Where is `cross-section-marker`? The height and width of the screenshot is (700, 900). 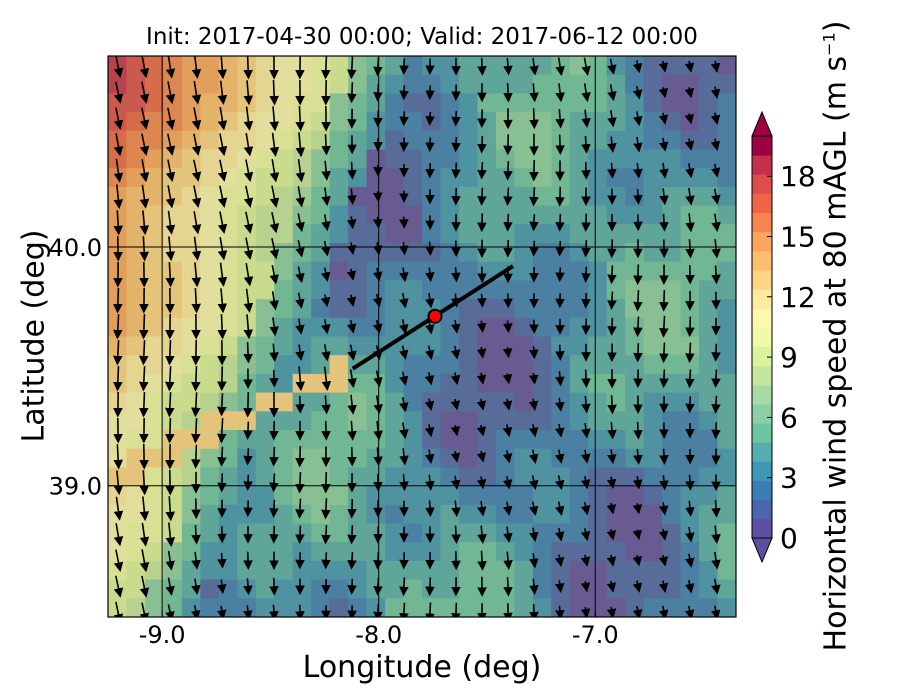
cross-section-marker is located at coordinates (435, 316).